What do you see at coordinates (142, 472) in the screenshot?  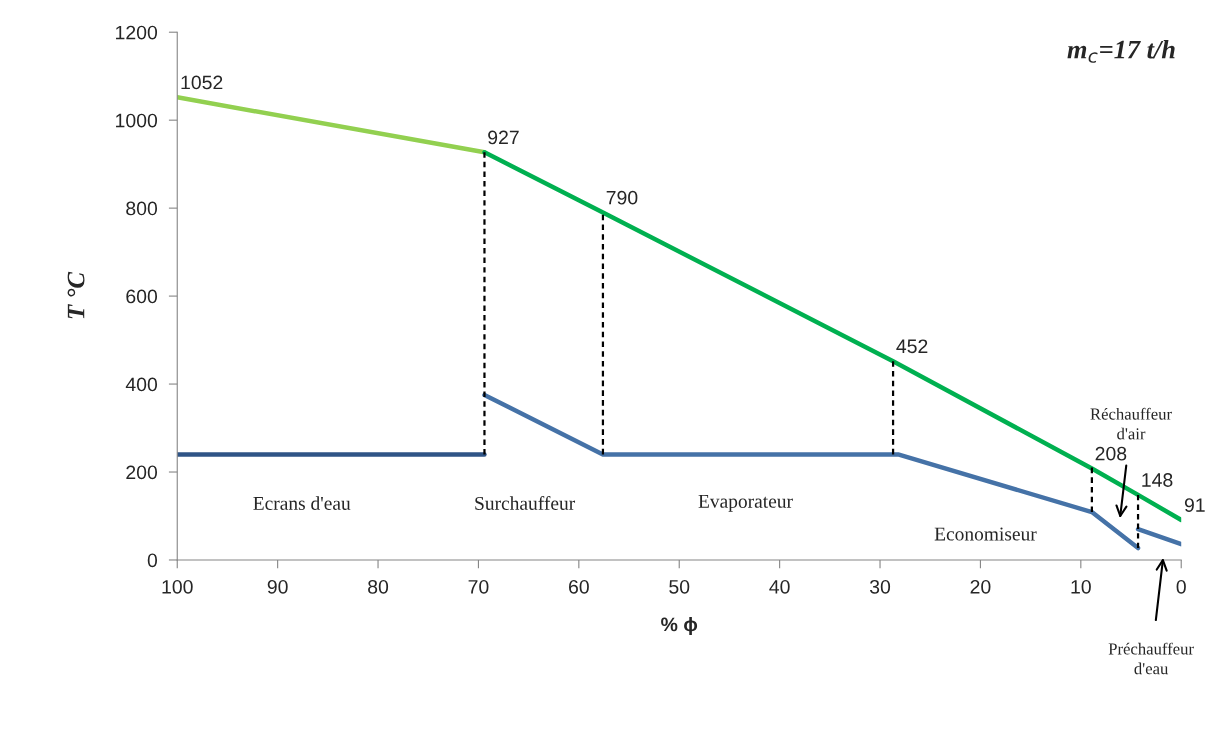 I see `y-tick-label: 200` at bounding box center [142, 472].